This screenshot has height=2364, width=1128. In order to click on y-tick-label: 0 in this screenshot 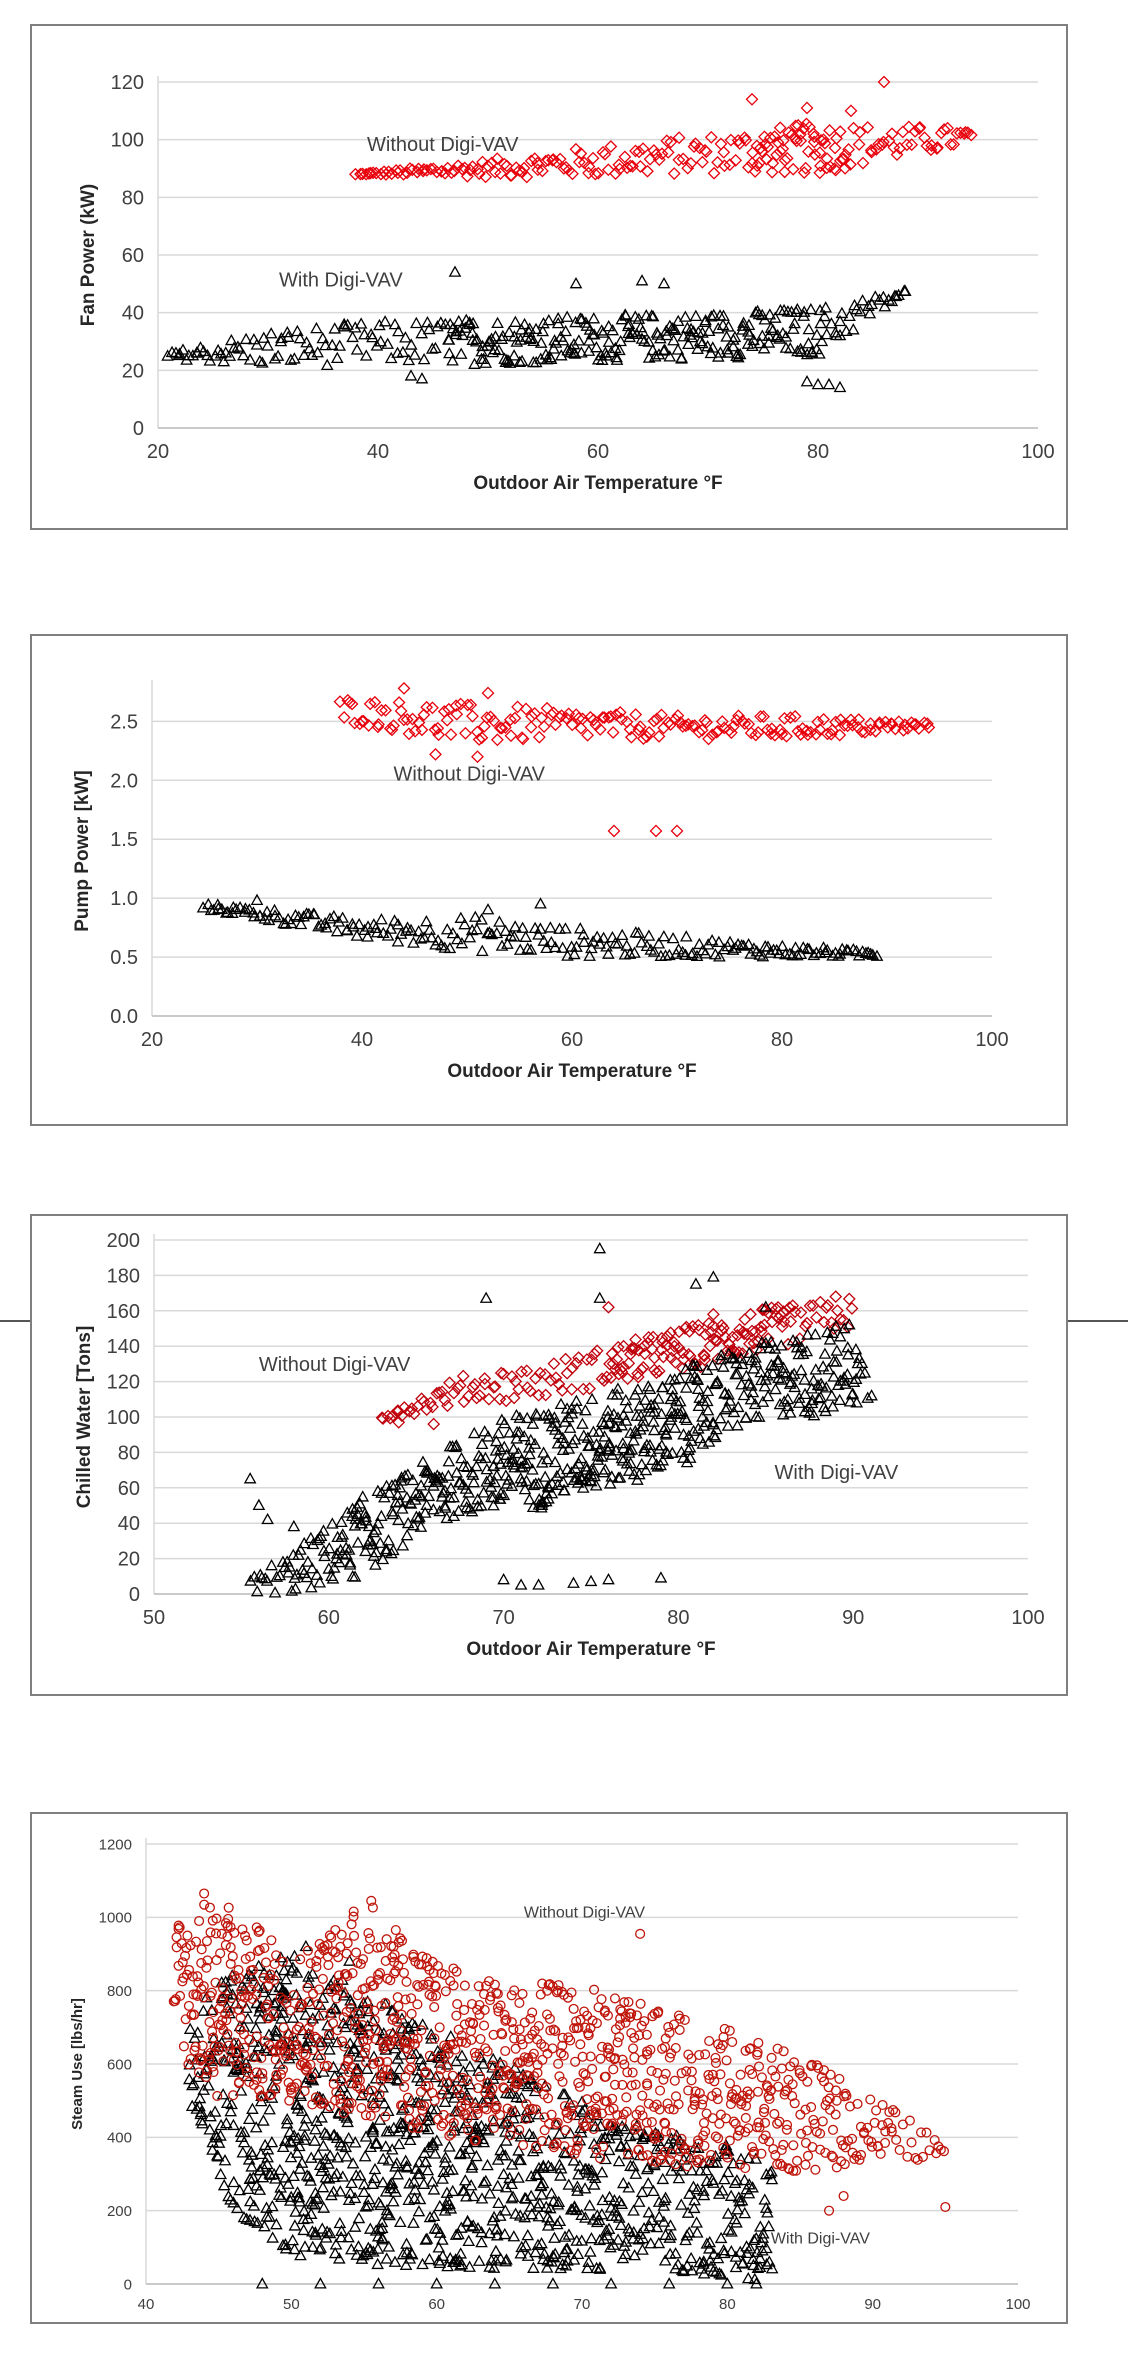, I will do `click(138, 429)`.